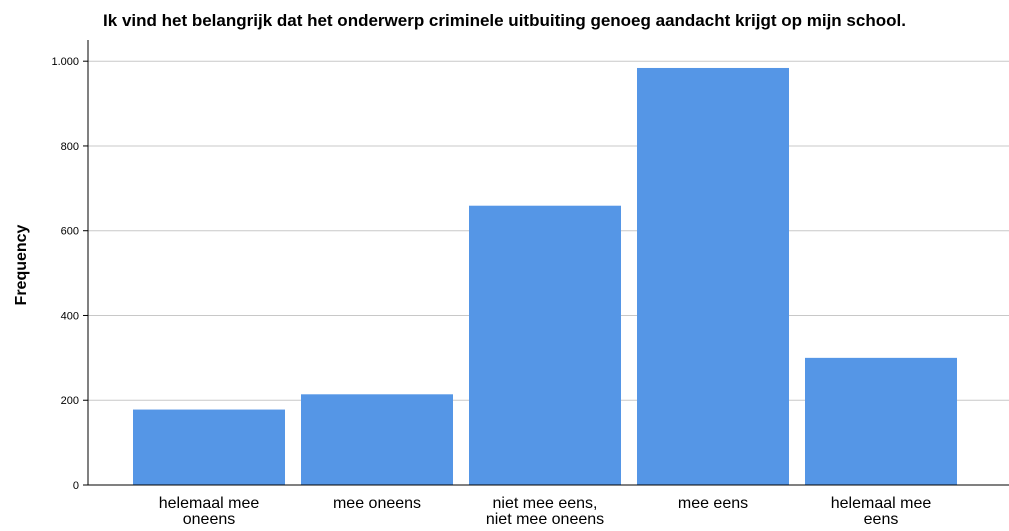 The image size is (1009, 531). I want to click on x-tick-label: helemaal mee eens, so click(881, 511).